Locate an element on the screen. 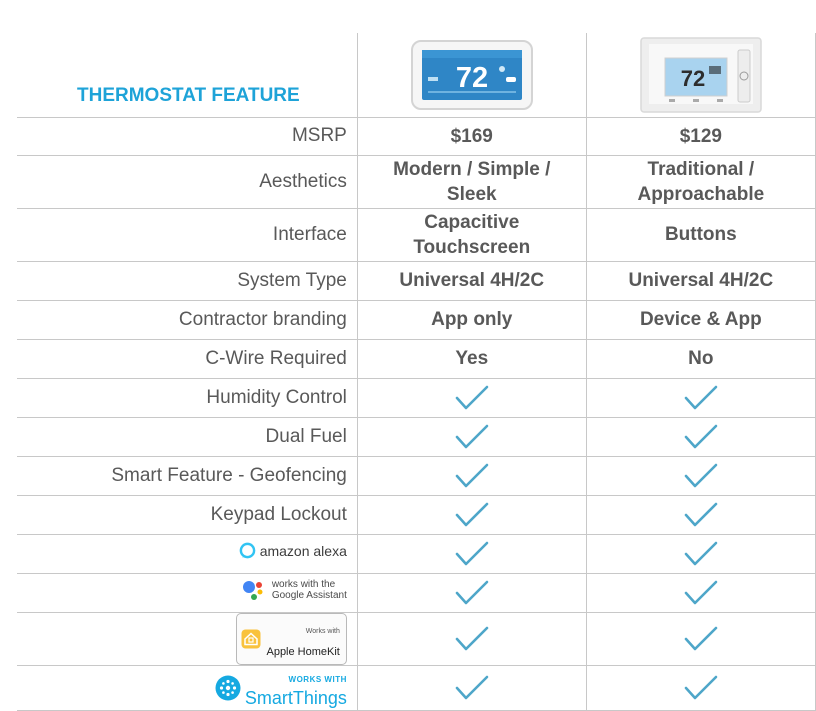 This screenshot has height=711, width=816. row-label: C-Wire Required is located at coordinates (187, 359).